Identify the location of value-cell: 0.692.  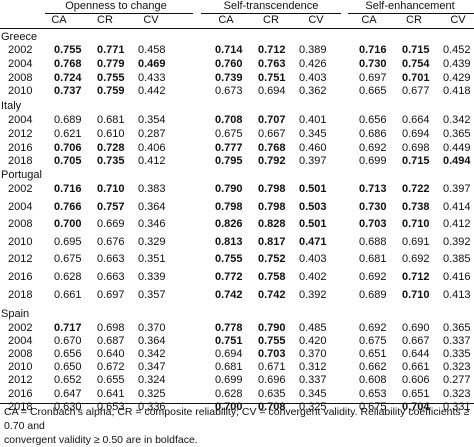
(373, 277).